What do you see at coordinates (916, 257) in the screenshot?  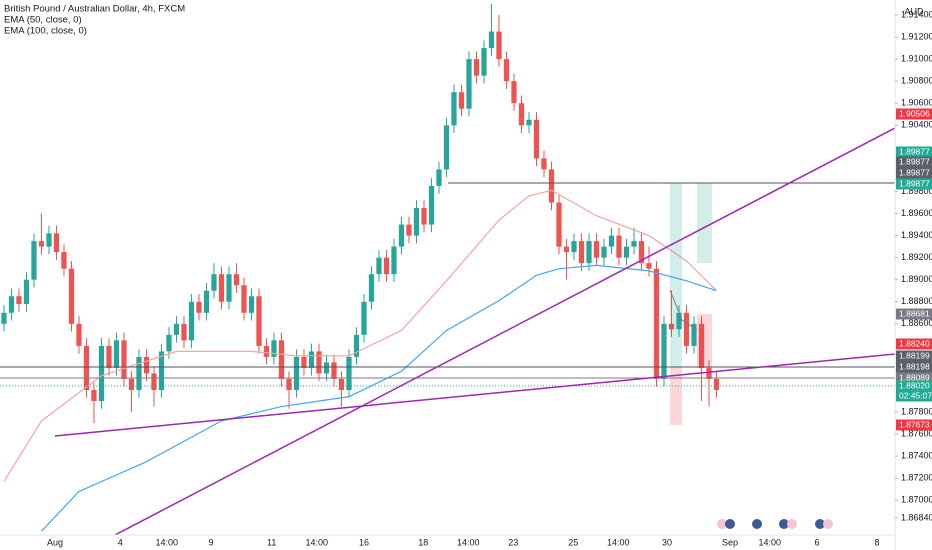 I see `y-tick-label: 1.89200` at bounding box center [916, 257].